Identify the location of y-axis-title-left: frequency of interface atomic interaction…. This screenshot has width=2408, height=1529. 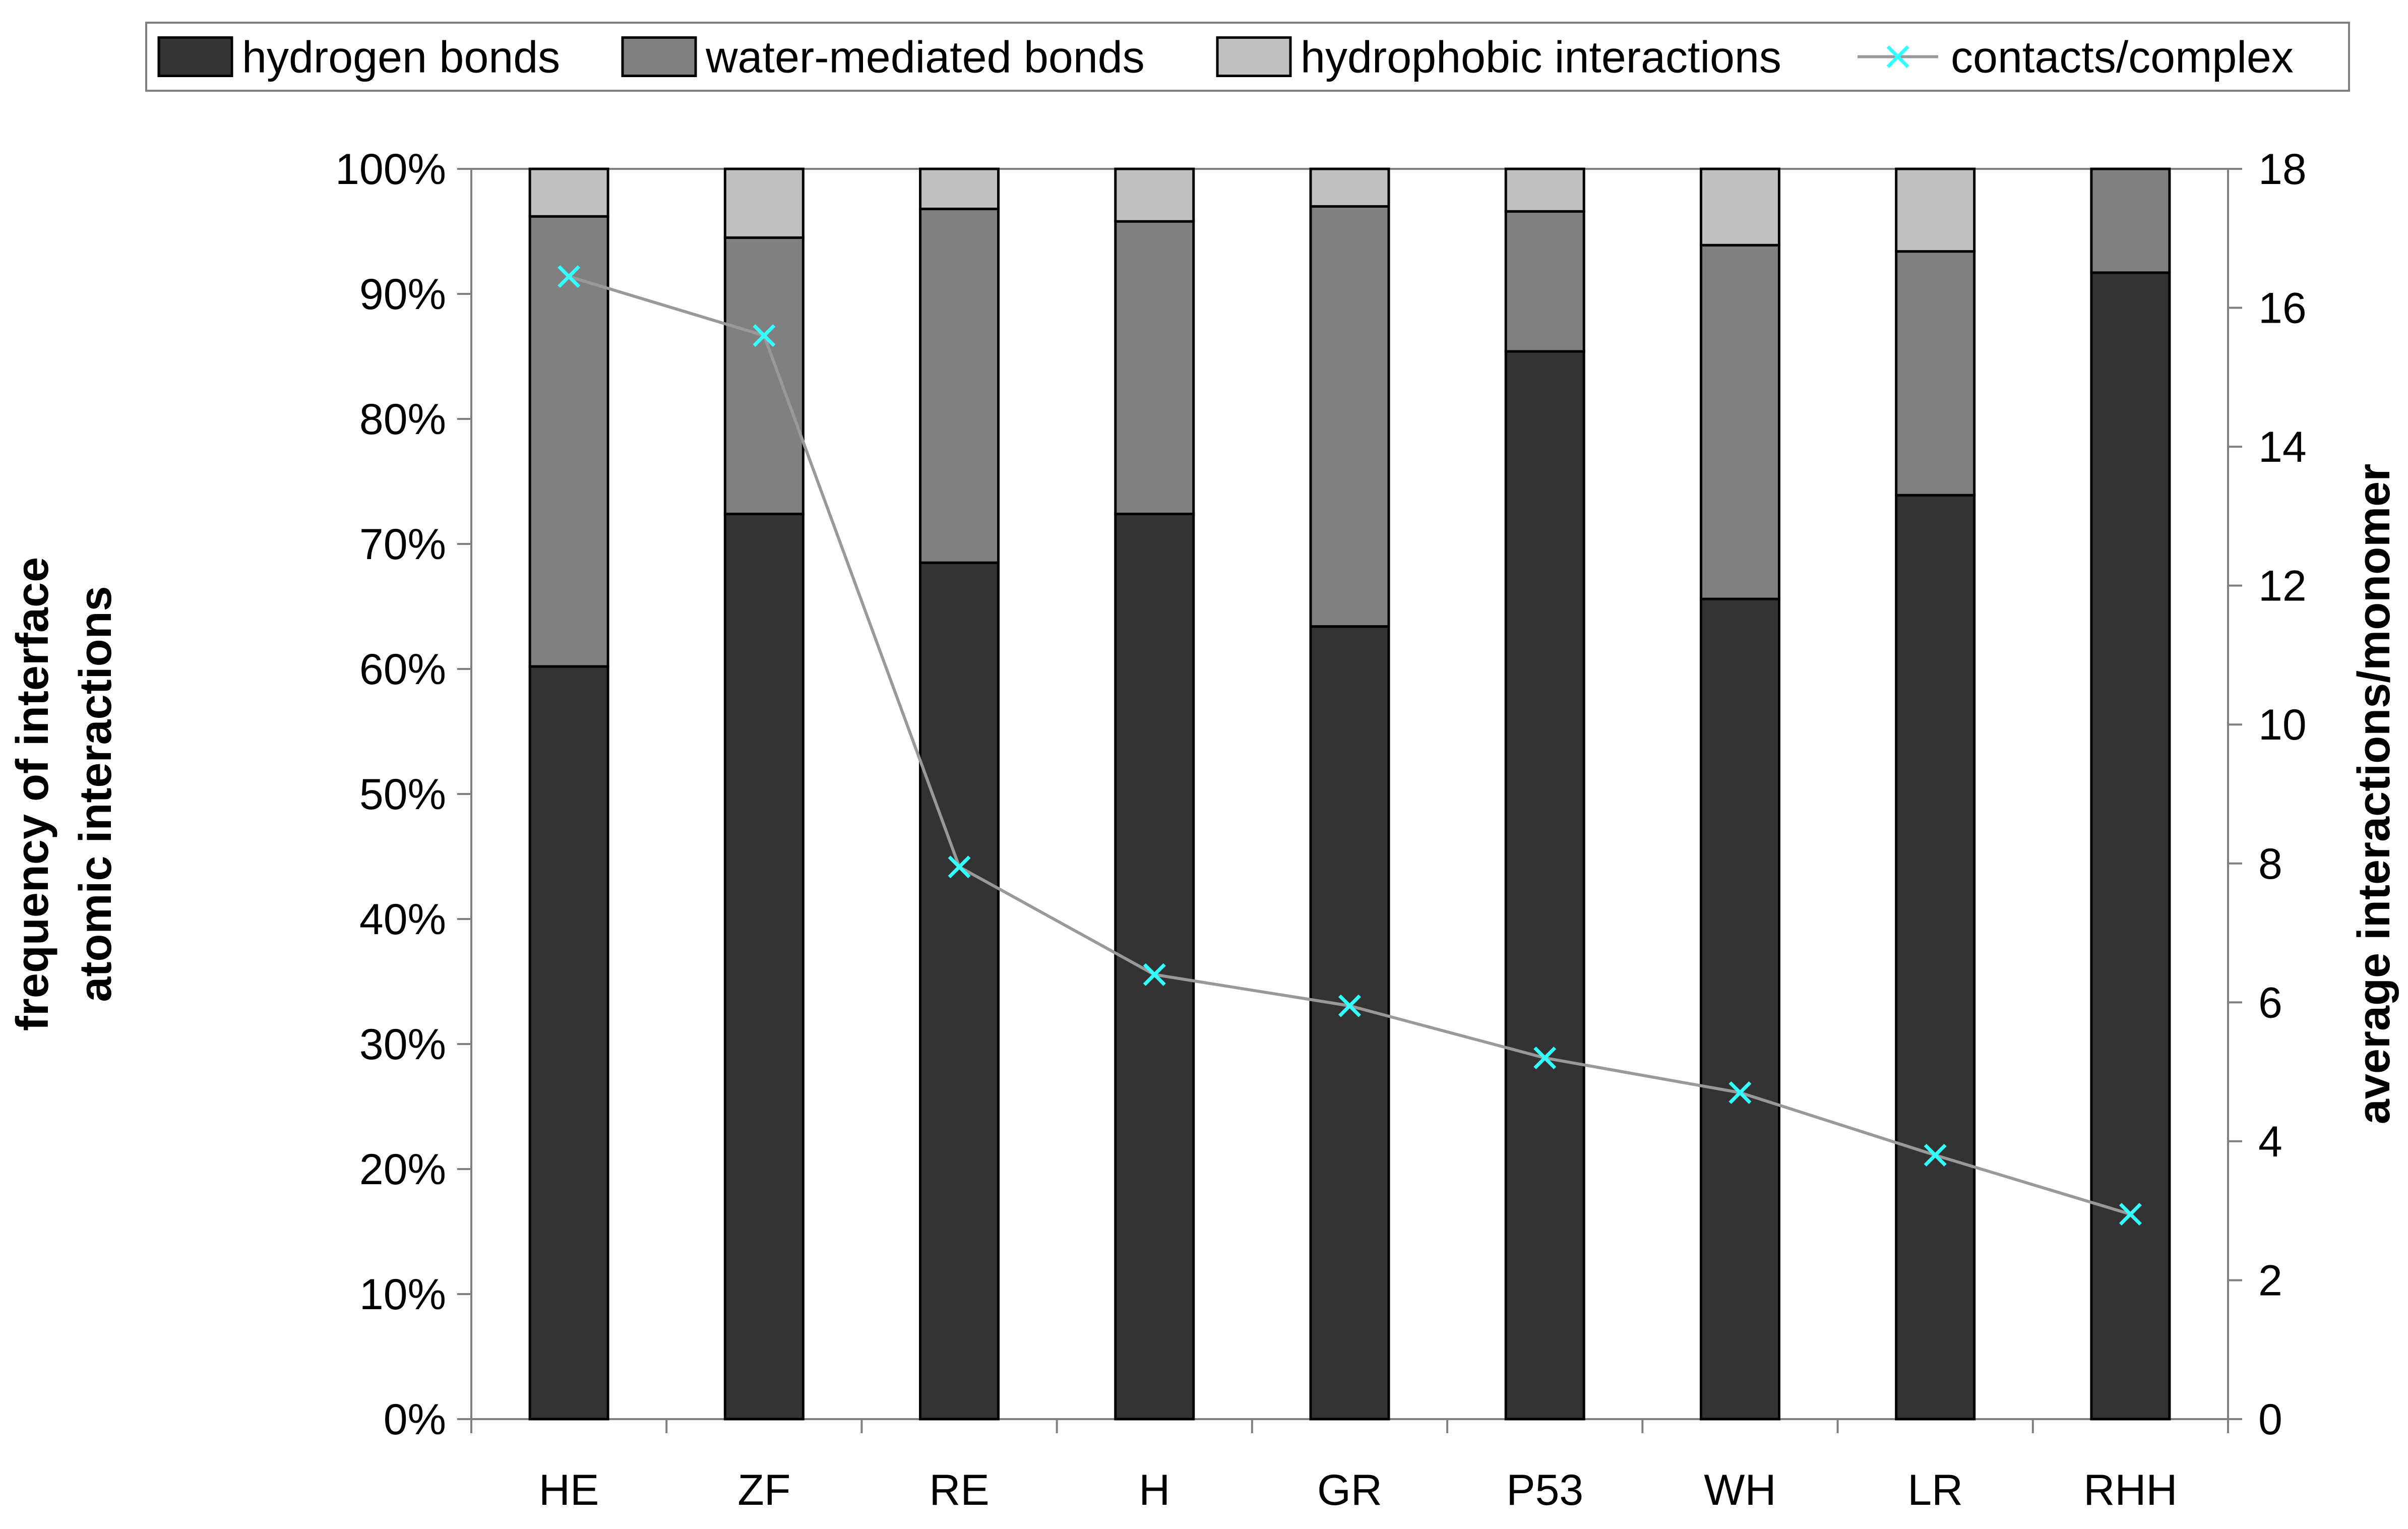
(64, 794).